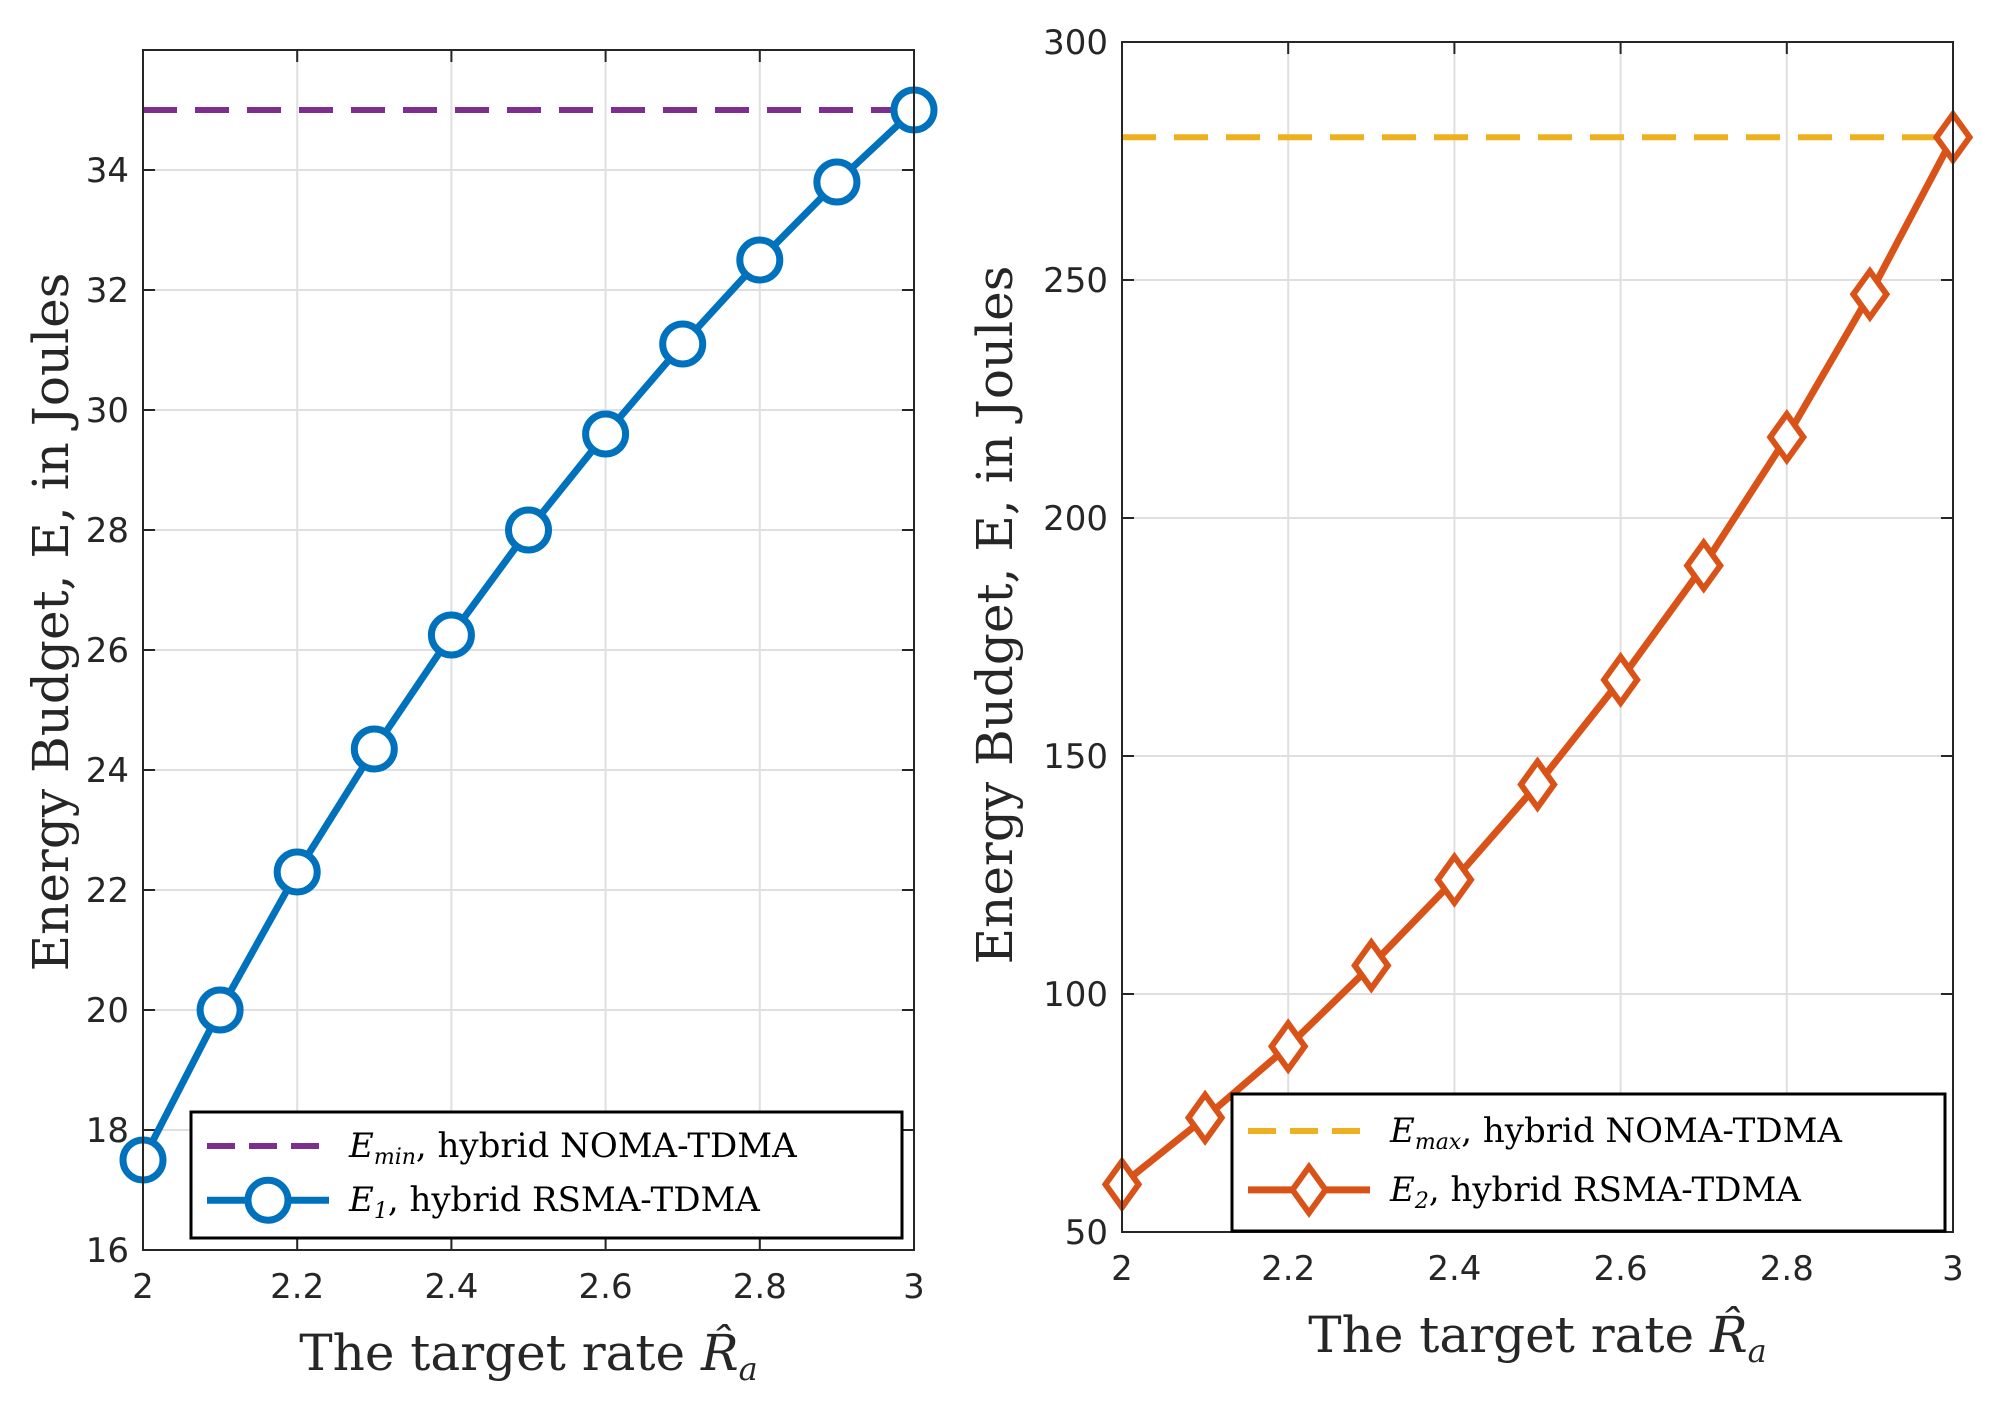 The image size is (1998, 1405). What do you see at coordinates (107, 1251) in the screenshot?
I see `y-tick-label: 16` at bounding box center [107, 1251].